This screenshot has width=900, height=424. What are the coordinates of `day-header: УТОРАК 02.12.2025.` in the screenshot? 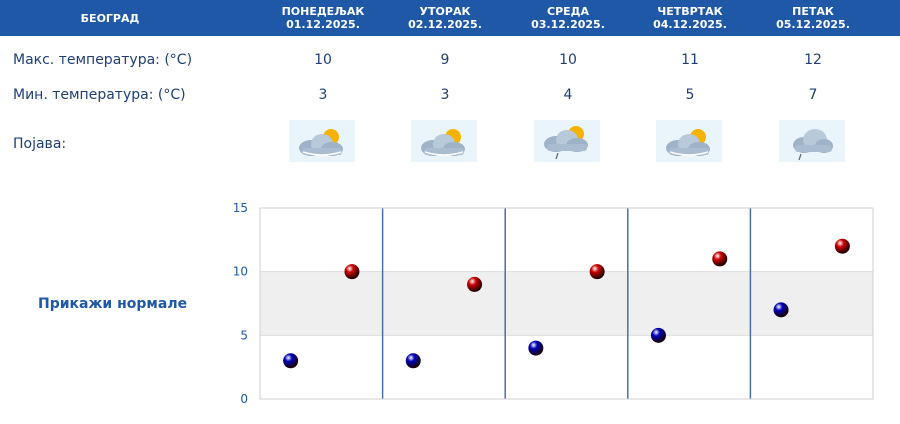 It's located at (445, 18).